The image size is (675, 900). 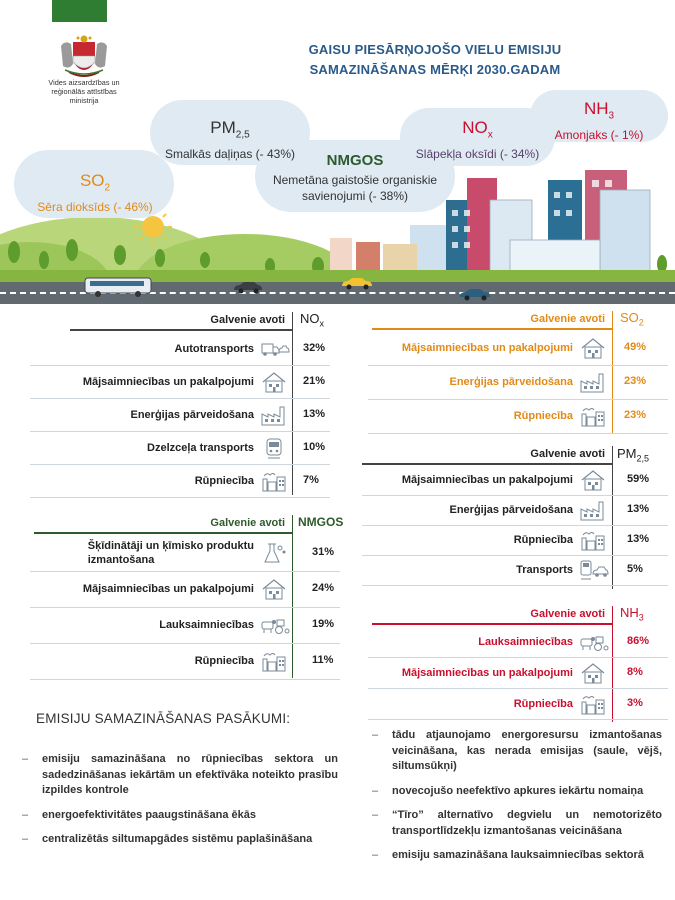 I want to click on pm25-pollutant-sub: 2,5, so click(x=643, y=458).